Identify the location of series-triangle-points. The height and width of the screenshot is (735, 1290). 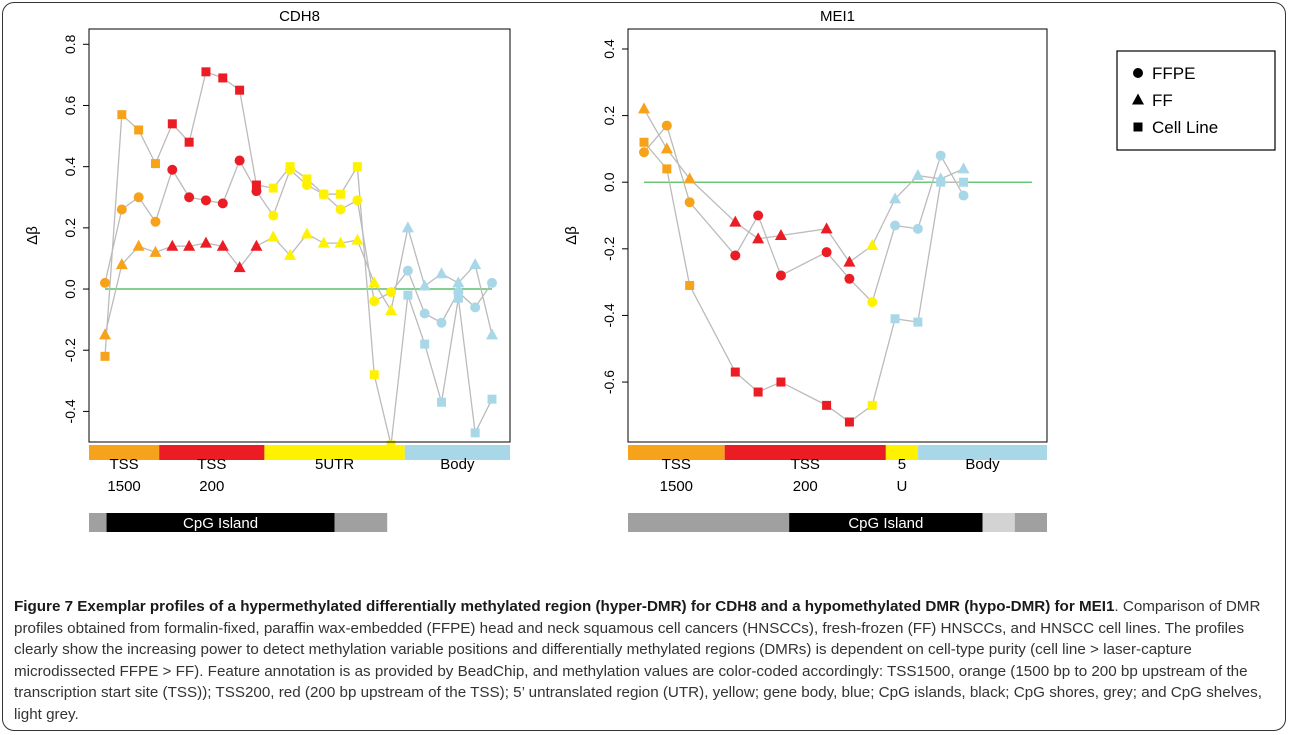
(804, 184).